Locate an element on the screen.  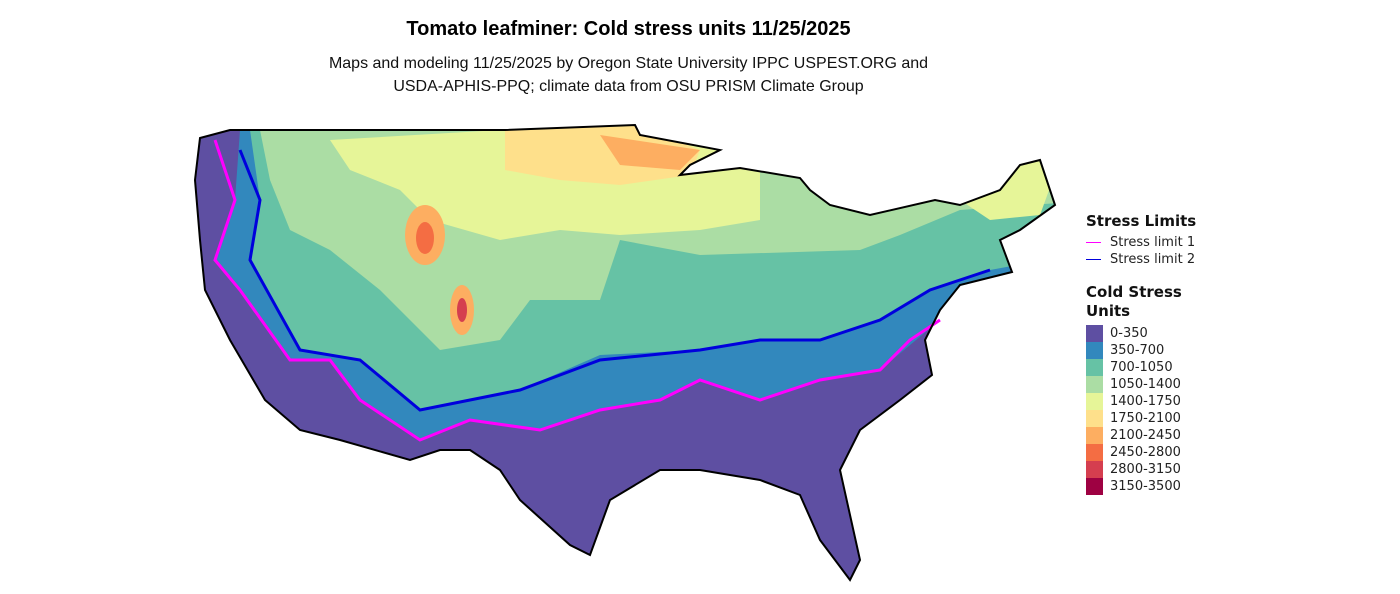
class-label: 2450-2800 is located at coordinates (1145, 452).